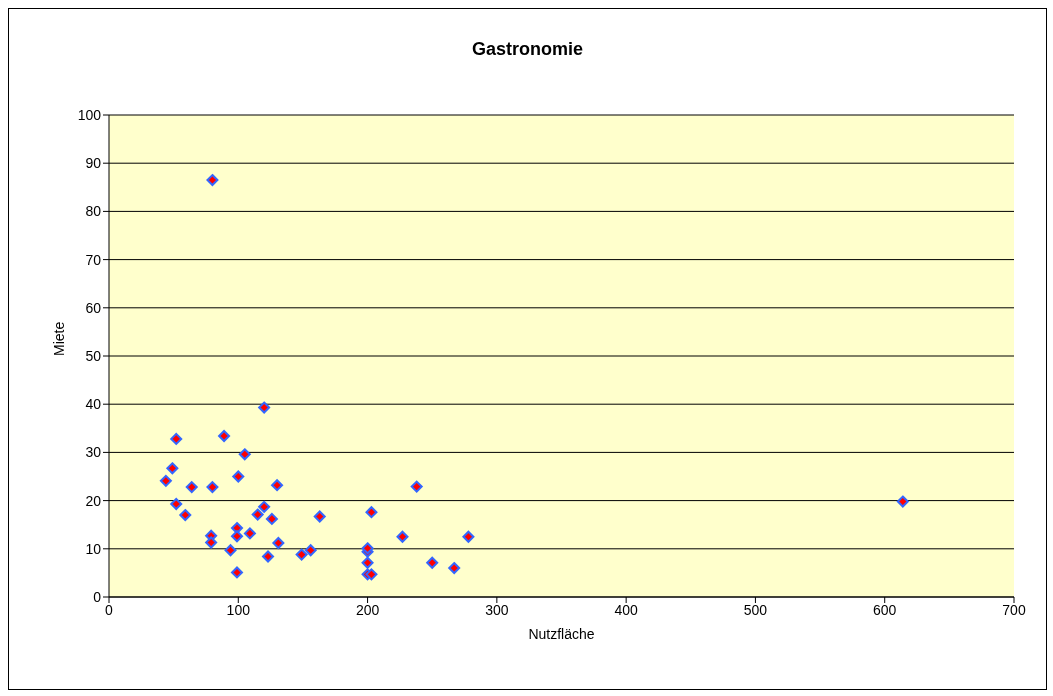  What do you see at coordinates (1014, 609) in the screenshot?
I see `x-tick-label: 700` at bounding box center [1014, 609].